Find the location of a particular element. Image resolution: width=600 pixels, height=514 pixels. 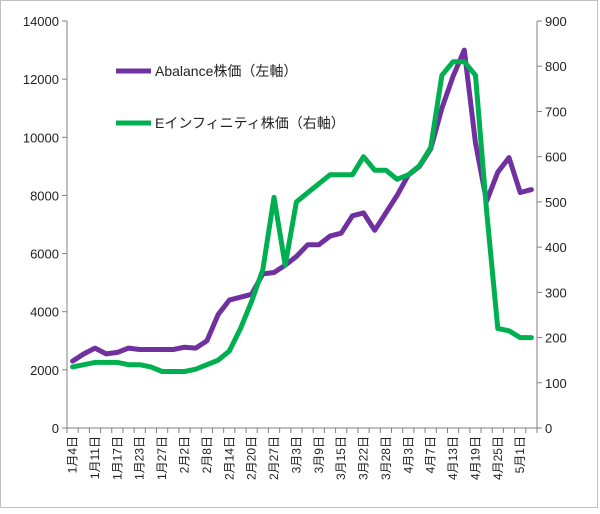

right-tick-label: 100 is located at coordinates (556, 383).